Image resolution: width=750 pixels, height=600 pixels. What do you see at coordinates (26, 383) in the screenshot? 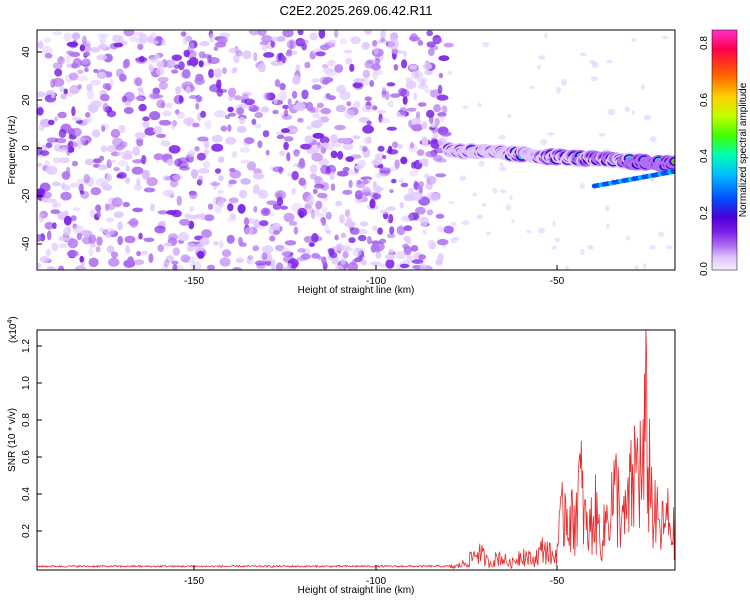
I see `snr-ytick-label: 1.0` at bounding box center [26, 383].